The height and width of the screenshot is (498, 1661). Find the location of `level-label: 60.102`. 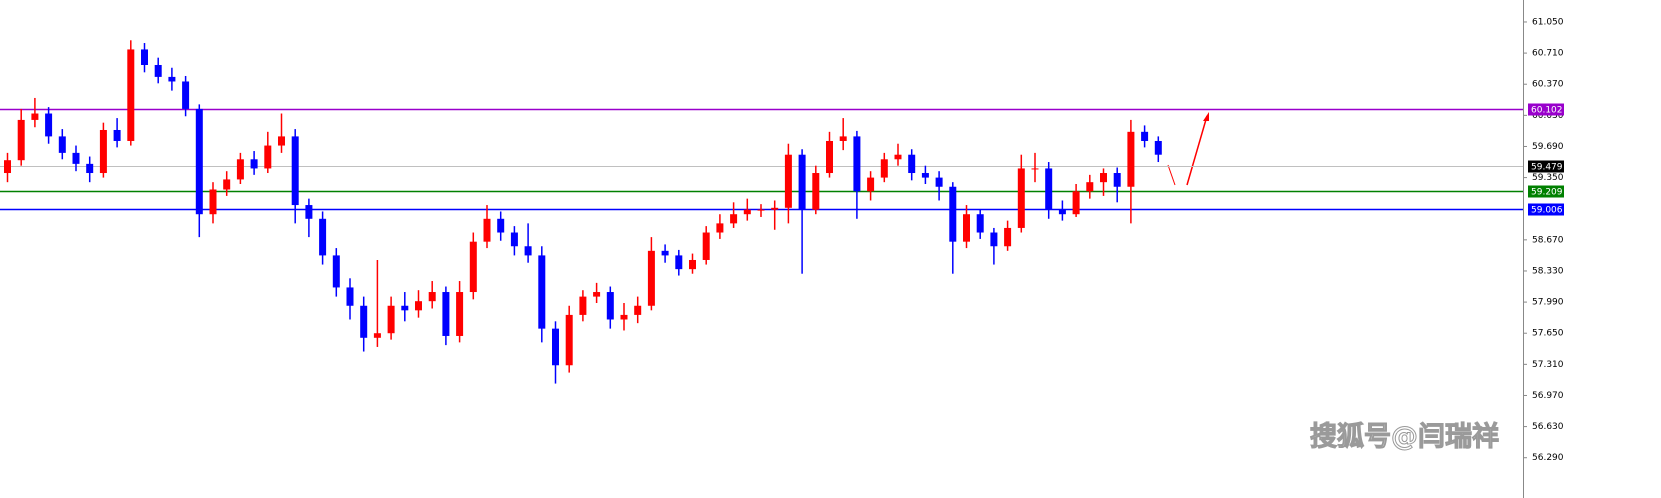

level-label: 60.102 is located at coordinates (1547, 111).